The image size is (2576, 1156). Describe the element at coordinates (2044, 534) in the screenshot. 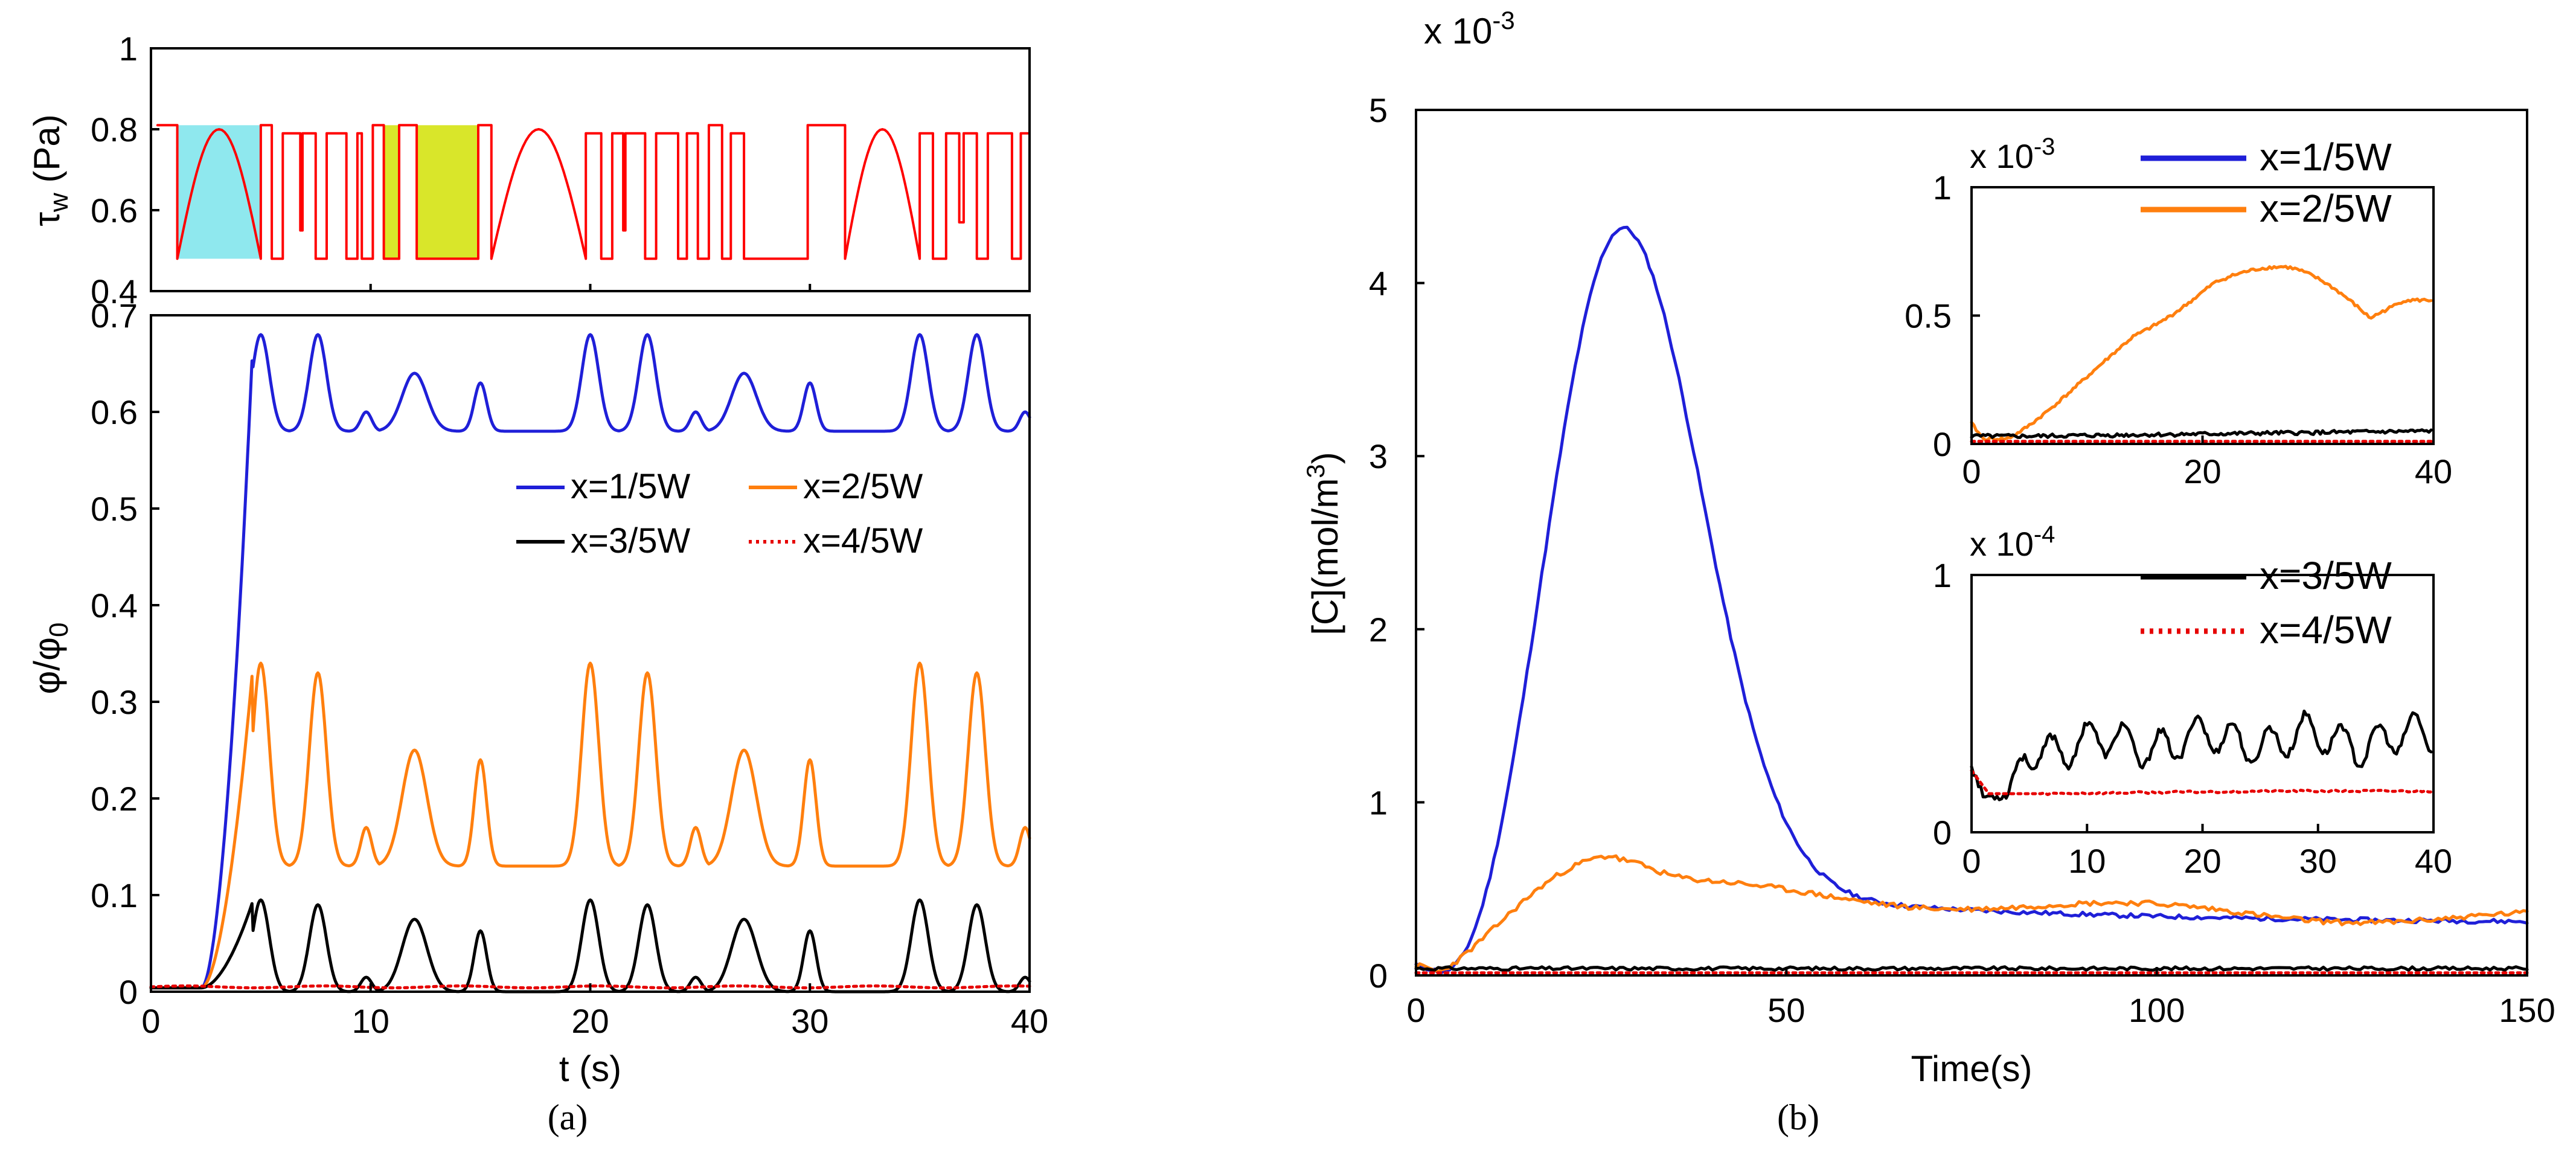

I see `scale-exp: -4` at that location.